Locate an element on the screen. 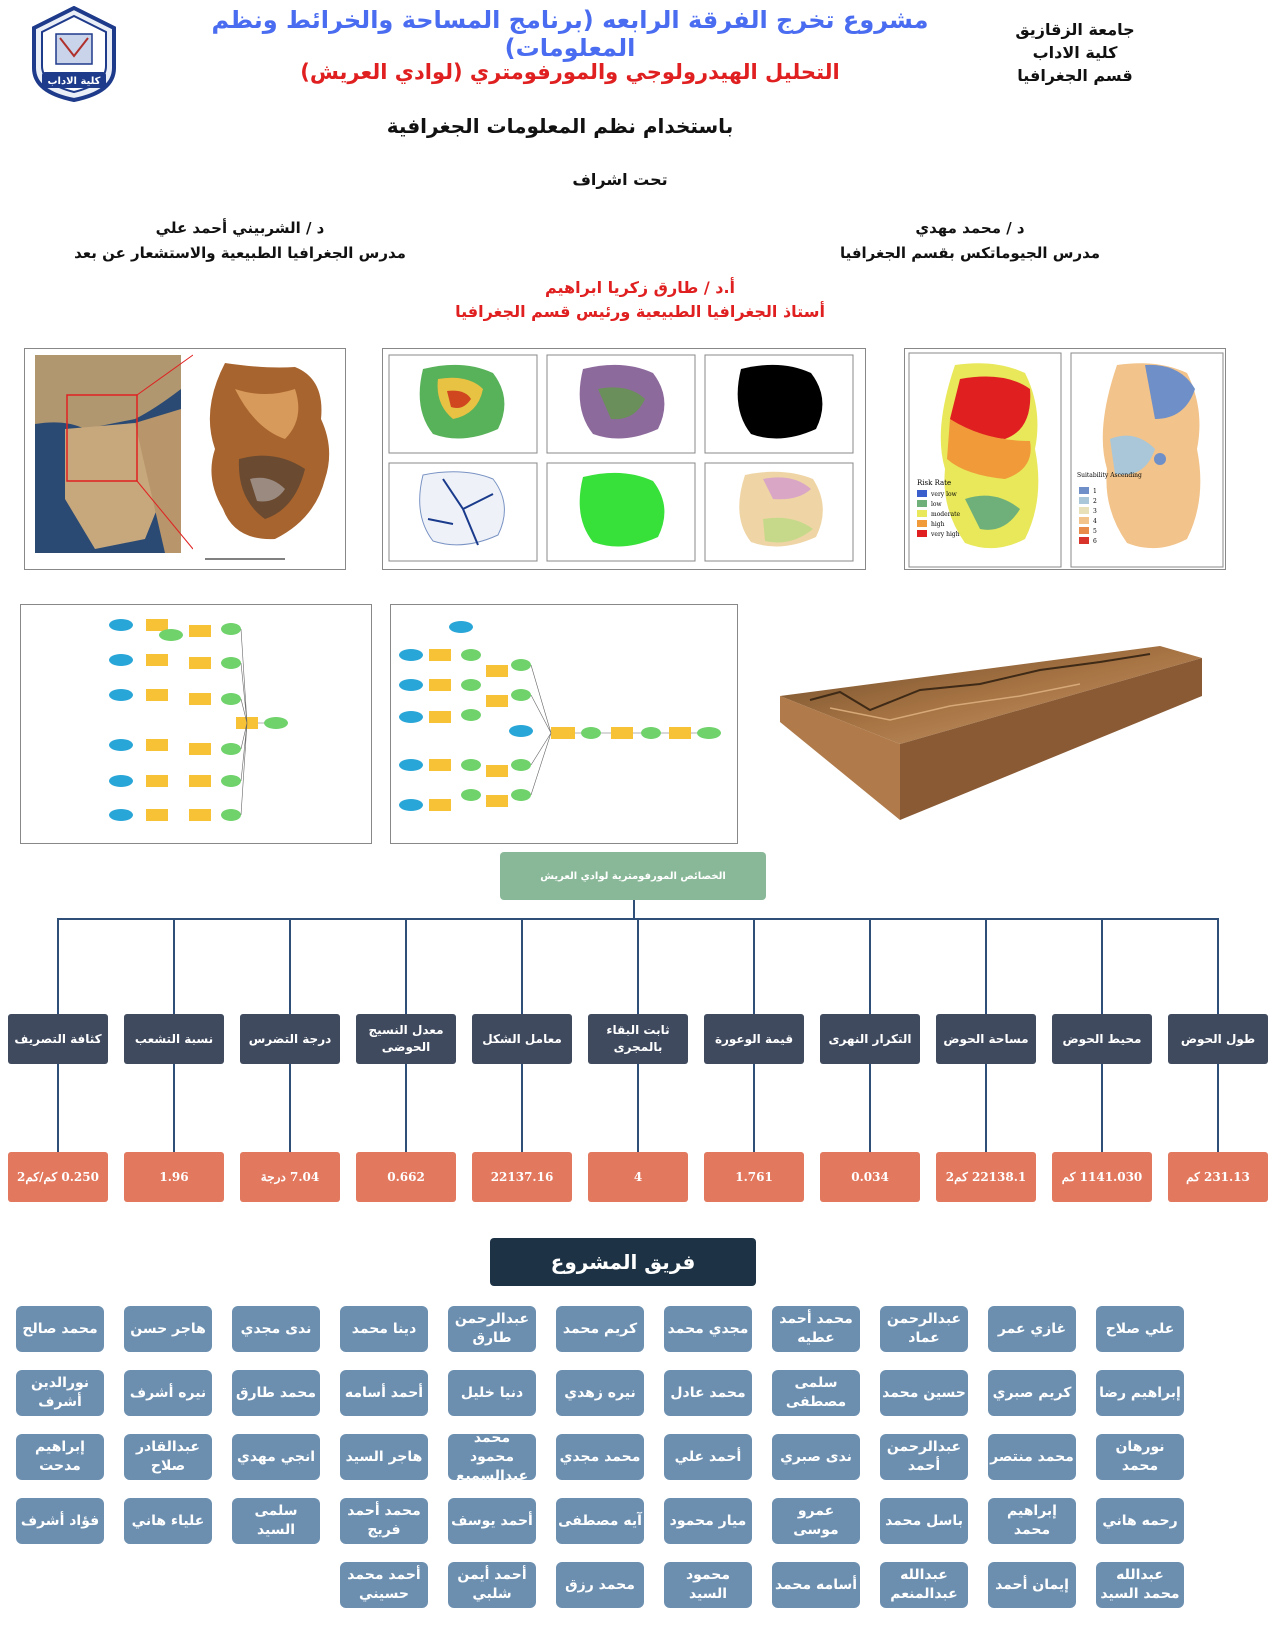  team-member: عبدالقادر صلاح is located at coordinates (168, 1457).